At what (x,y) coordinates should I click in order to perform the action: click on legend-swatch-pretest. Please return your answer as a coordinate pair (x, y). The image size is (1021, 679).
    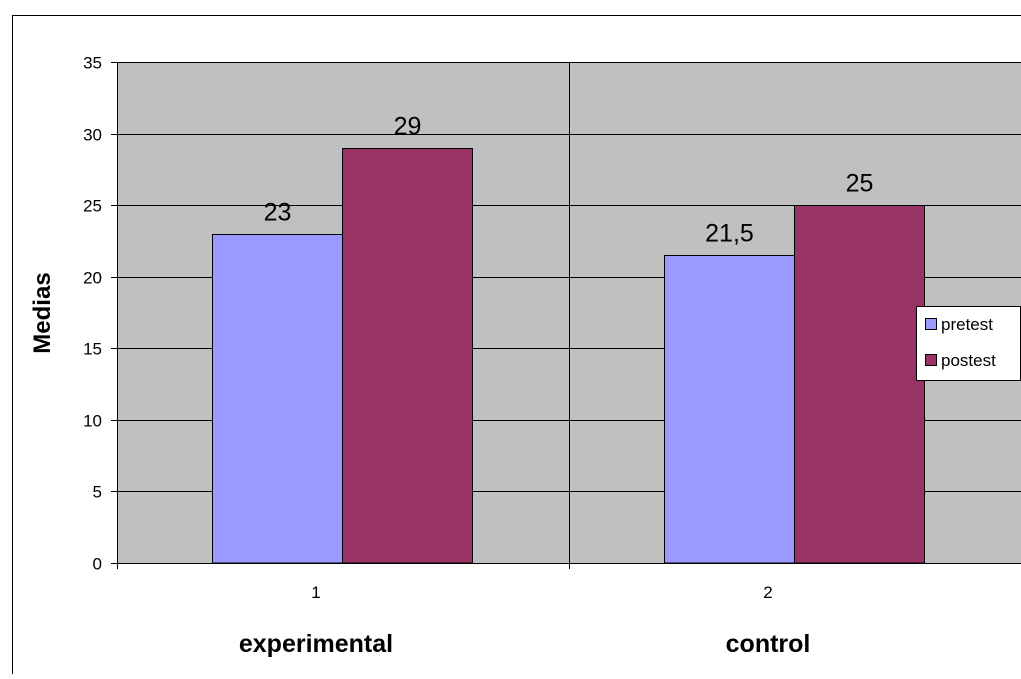
    Looking at the image, I should click on (931, 324).